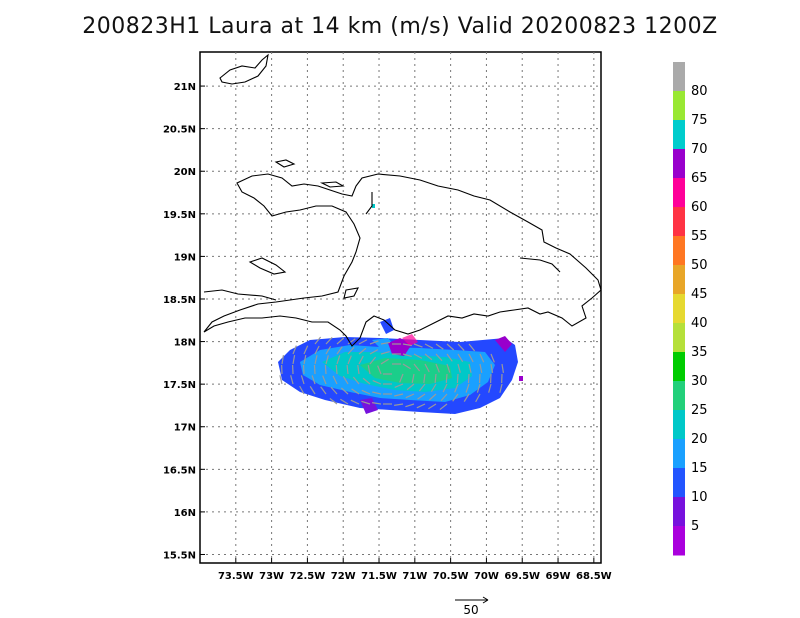 This screenshot has width=800, height=618. I want to click on y-tick-label: 20N, so click(185, 172).